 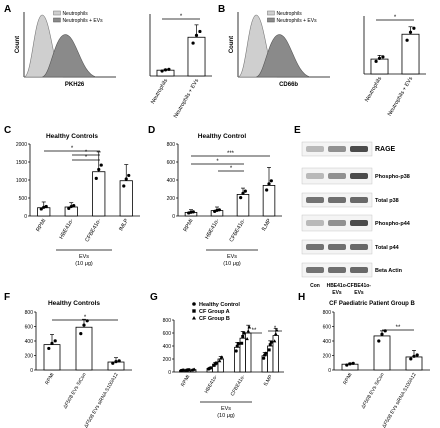 I want to click on hist-x-label: CD66b, so click(x=288, y=85).